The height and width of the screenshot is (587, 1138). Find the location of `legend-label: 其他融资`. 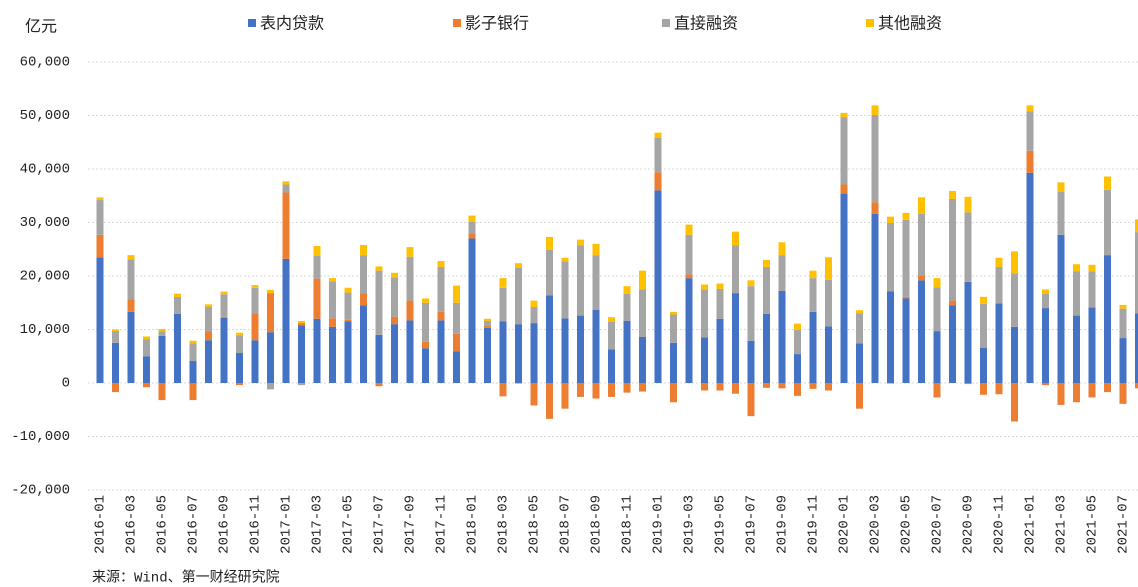

legend-label: 其他融资 is located at coordinates (910, 23).